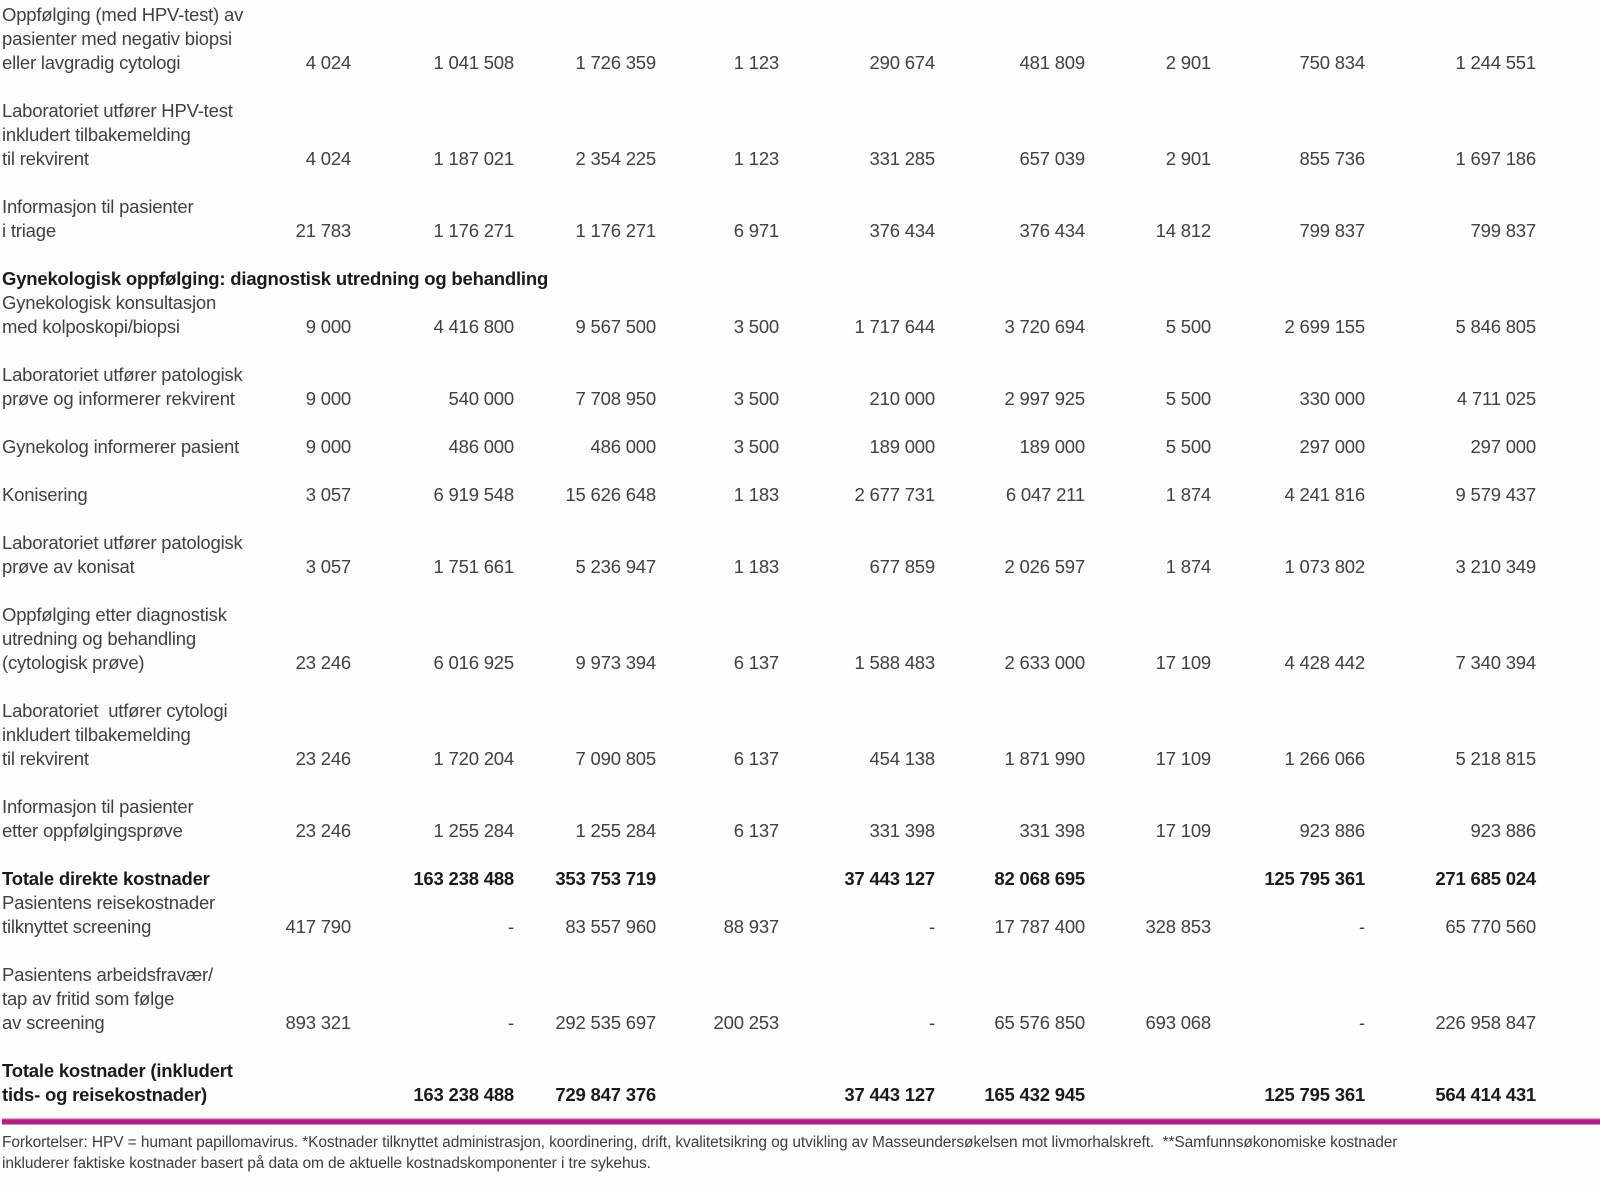  What do you see at coordinates (1052, 62) in the screenshot?
I see `value-cell: 481 809` at bounding box center [1052, 62].